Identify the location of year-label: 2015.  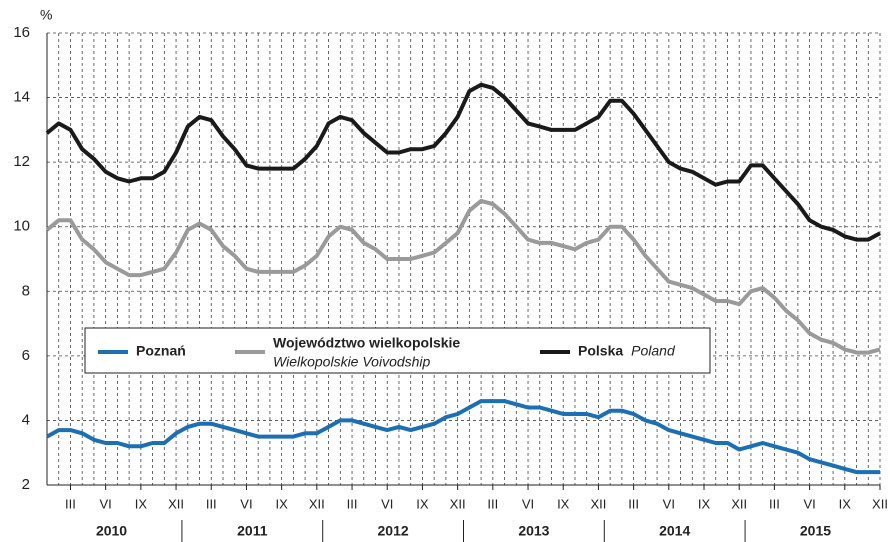
(815, 531).